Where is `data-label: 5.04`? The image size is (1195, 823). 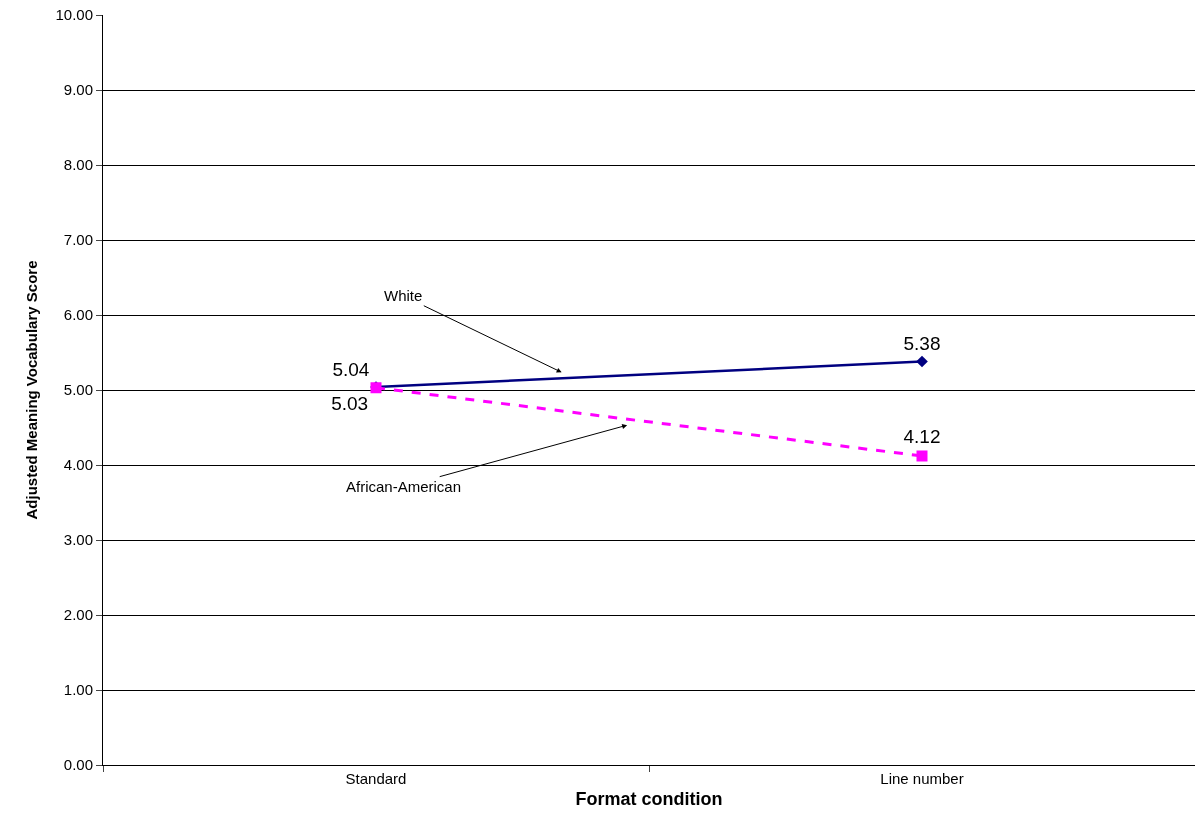
data-label: 5.04 is located at coordinates (351, 369).